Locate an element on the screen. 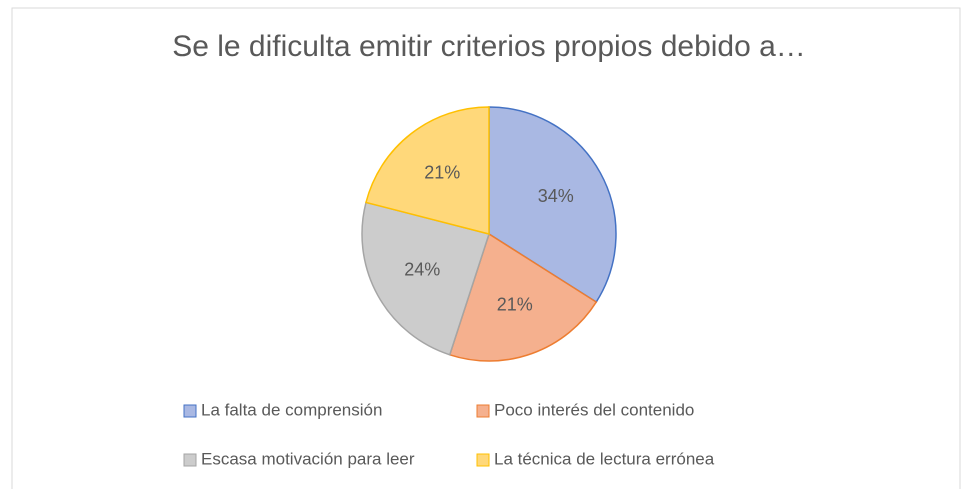  legend-label: Escasa motivación para leer is located at coordinates (308, 458).